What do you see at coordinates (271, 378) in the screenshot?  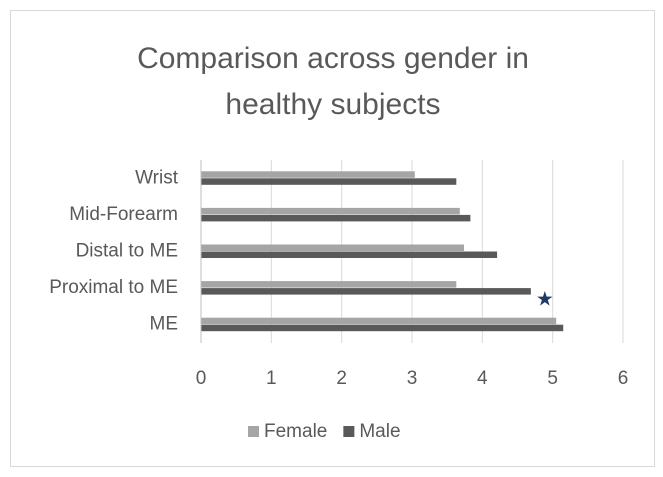 I see `x-tick-label: 1` at bounding box center [271, 378].